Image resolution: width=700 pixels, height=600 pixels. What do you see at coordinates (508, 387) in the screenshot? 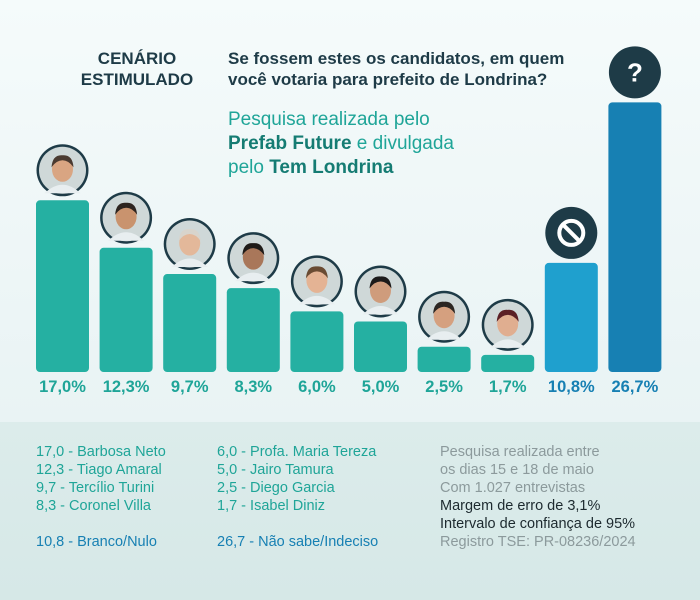
I see `value-label: 1,7%` at bounding box center [508, 387].